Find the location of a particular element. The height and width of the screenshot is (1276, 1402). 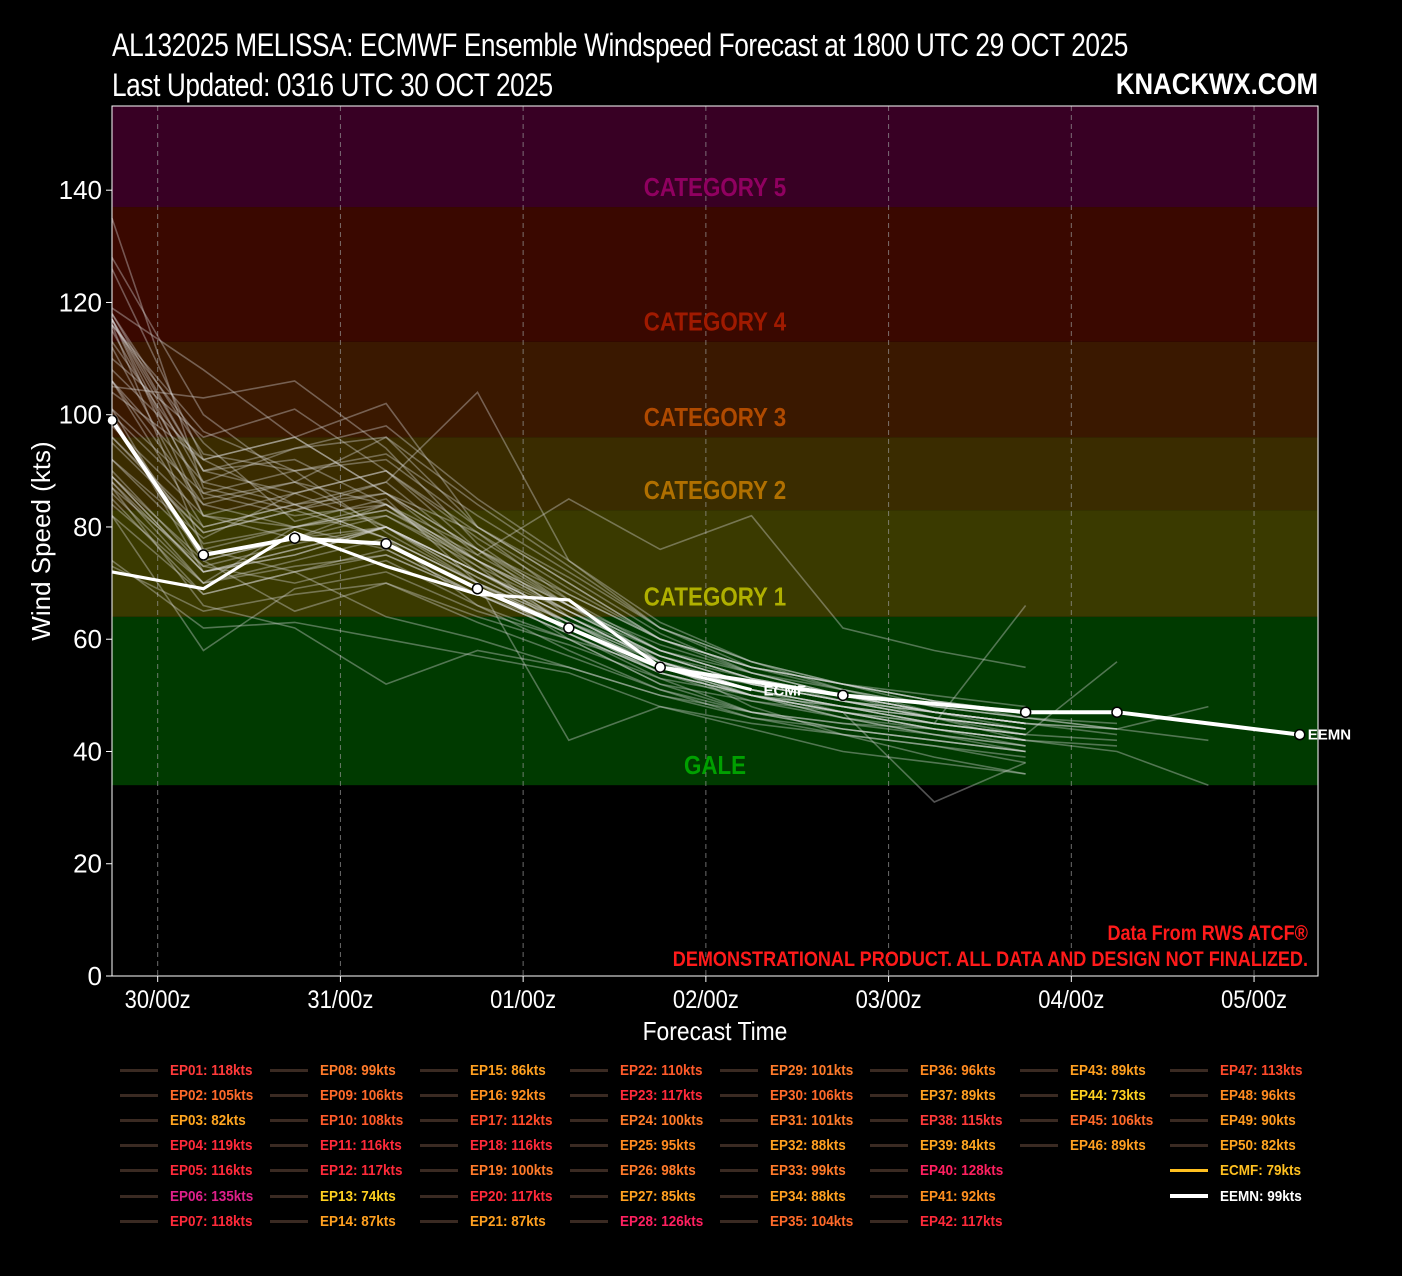

band-label: GALE is located at coordinates (715, 765).